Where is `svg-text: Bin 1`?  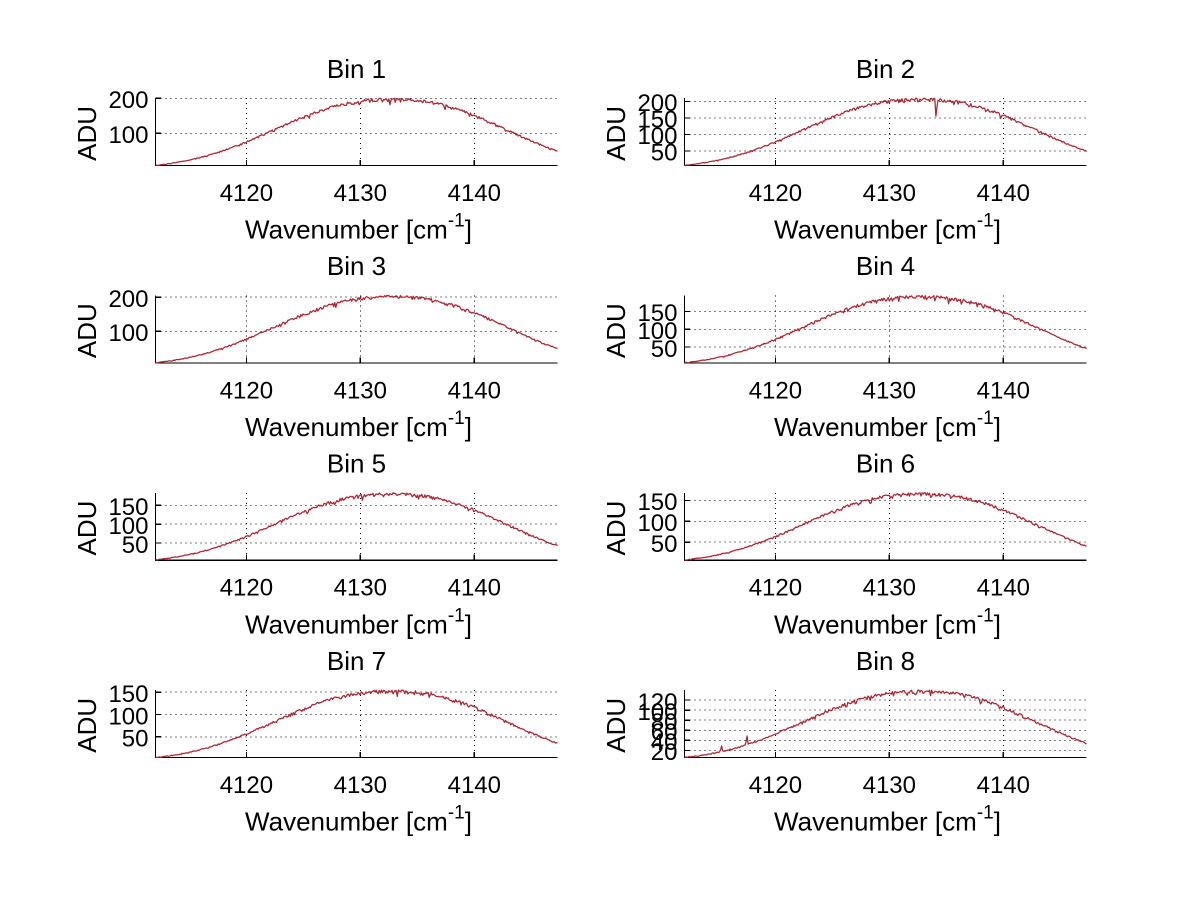 svg-text: Bin 1 is located at coordinates (356, 69).